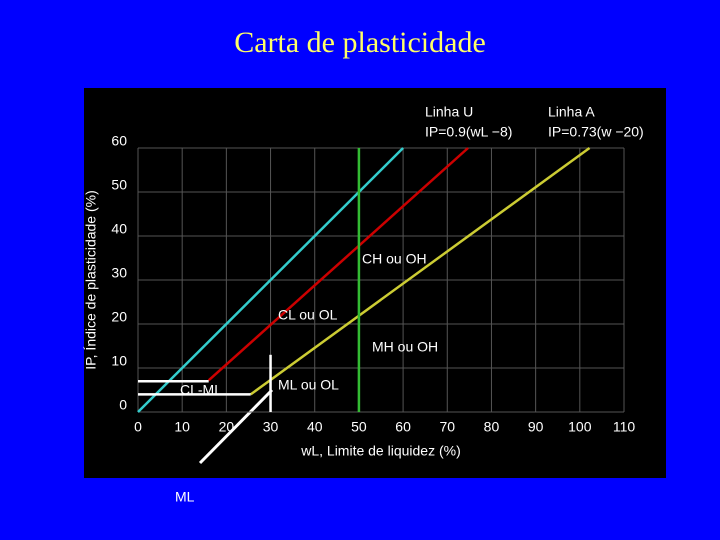 This screenshot has width=720, height=540. Describe the element at coordinates (119, 317) in the screenshot. I see `y-tick-label: 20` at that location.